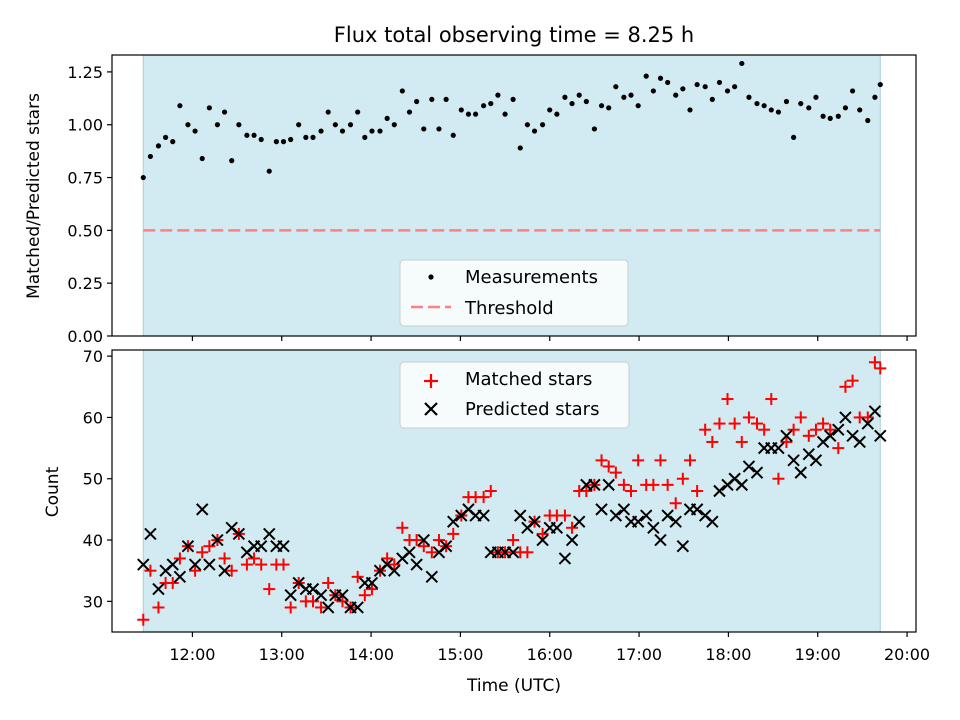 This screenshot has height=720, width=960. Describe the element at coordinates (511, 120) in the screenshot. I see `measurement-points` at that location.